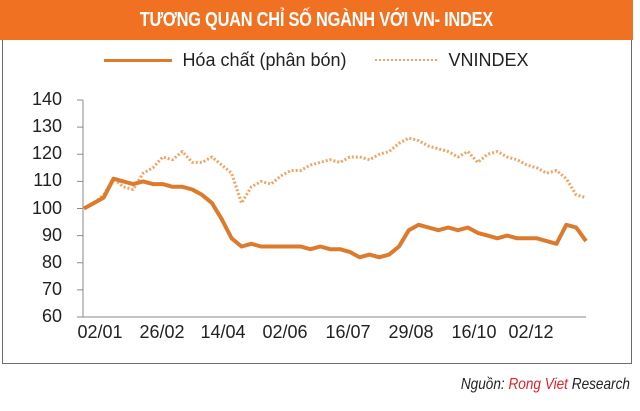 The height and width of the screenshot is (411, 640). I want to click on legend-label-hoa-chat: Hóa chất (phân bón), so click(264, 59).